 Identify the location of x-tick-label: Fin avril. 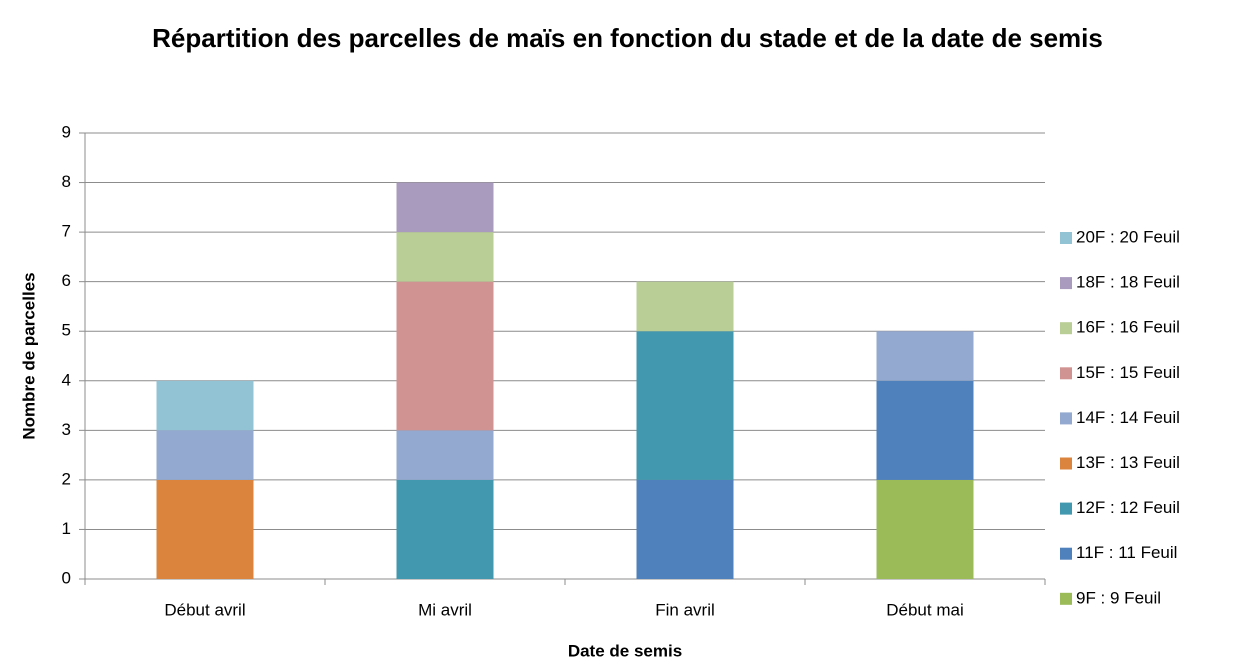
(685, 609).